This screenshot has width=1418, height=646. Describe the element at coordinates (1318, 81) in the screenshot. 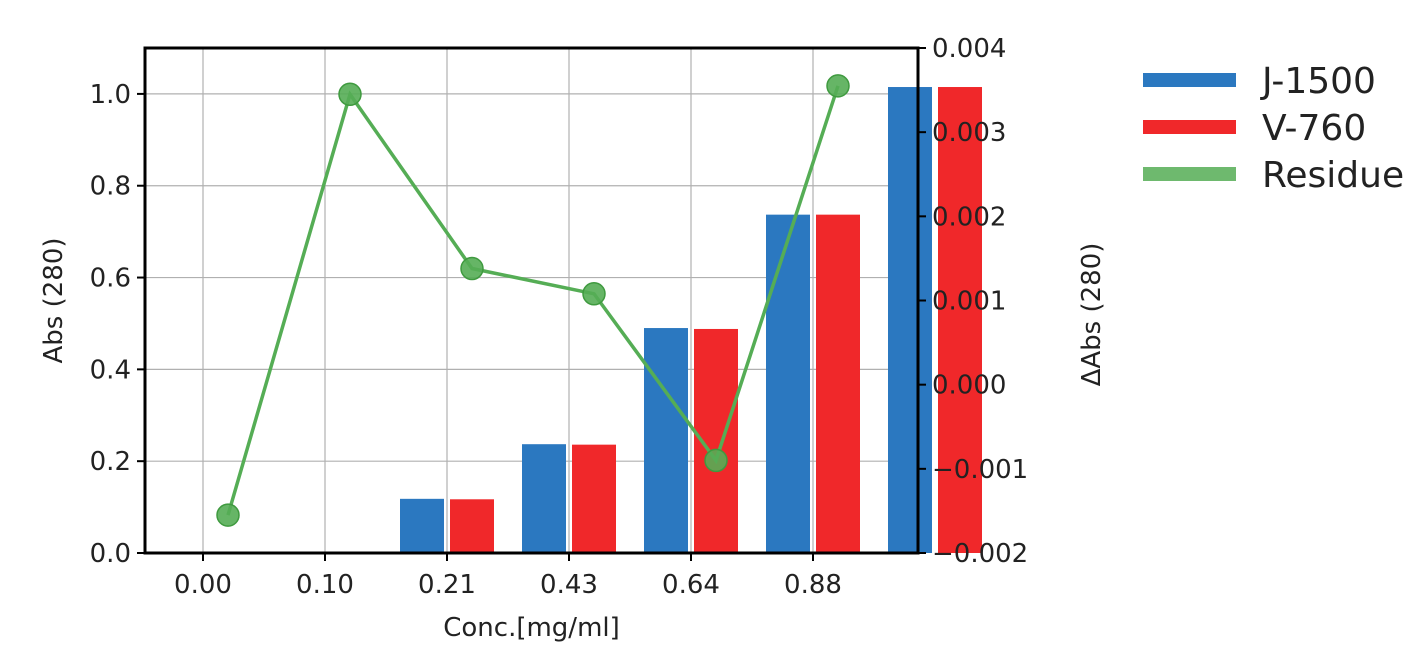

I see `legend-label: J-1500` at that location.